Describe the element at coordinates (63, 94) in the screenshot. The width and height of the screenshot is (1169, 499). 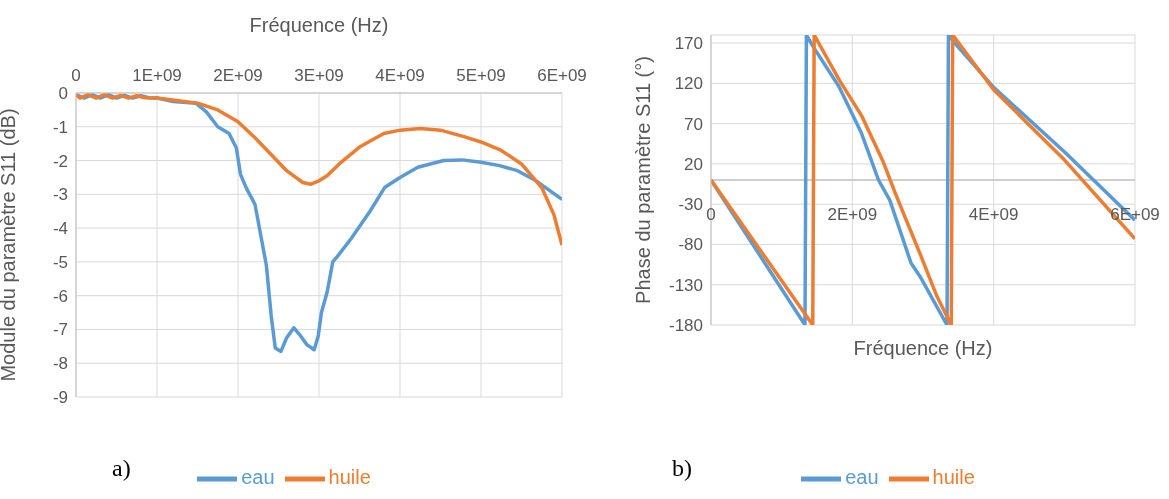
I see `y-tick-label: 0` at that location.